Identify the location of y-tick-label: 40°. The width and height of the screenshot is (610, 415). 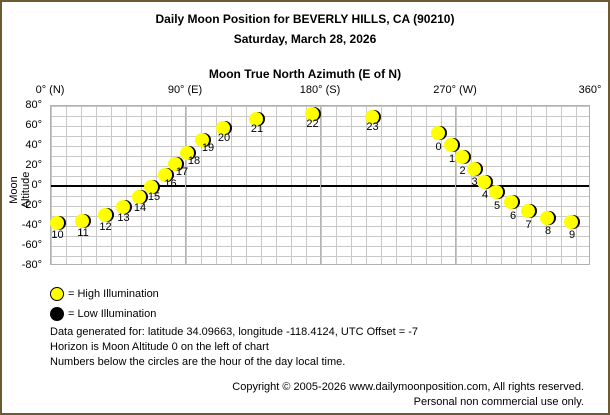
(33, 145).